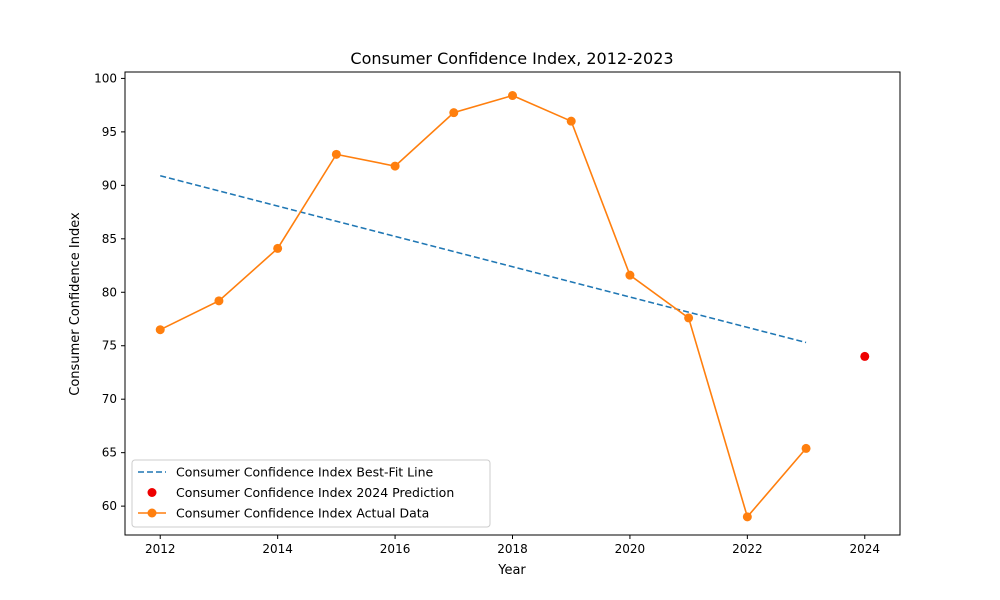  What do you see at coordinates (277, 549) in the screenshot?
I see `x-tick-label: 2014` at bounding box center [277, 549].